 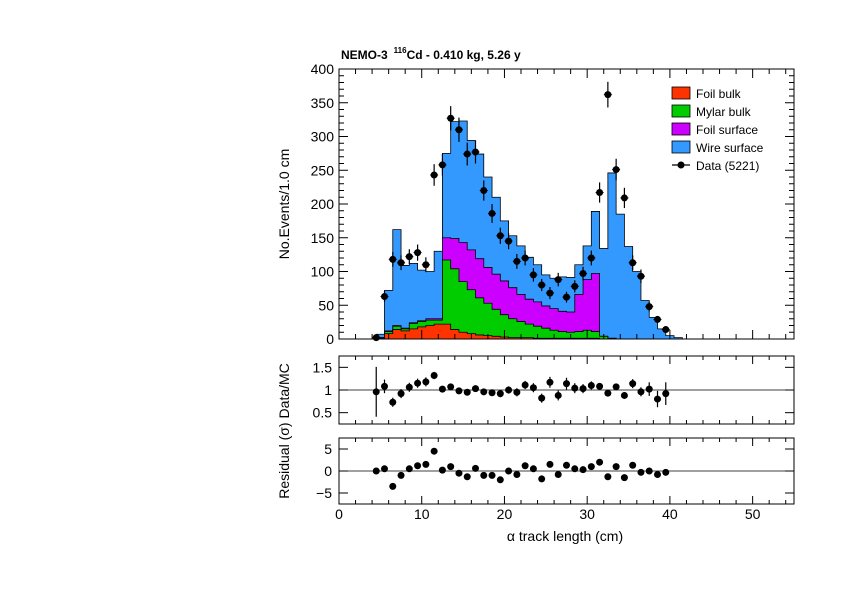 I want to click on lower-panels-y-axis-label: Residual (σ) Data/MC, so click(x=284, y=431).